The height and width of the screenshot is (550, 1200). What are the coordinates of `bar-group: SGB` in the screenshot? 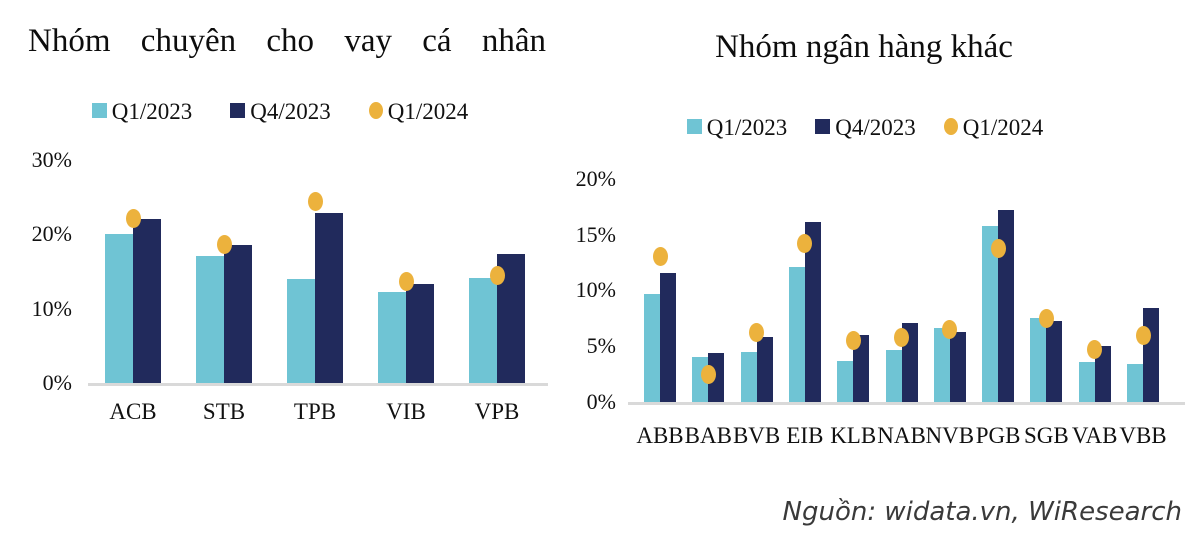 It's located at (1046, 313).